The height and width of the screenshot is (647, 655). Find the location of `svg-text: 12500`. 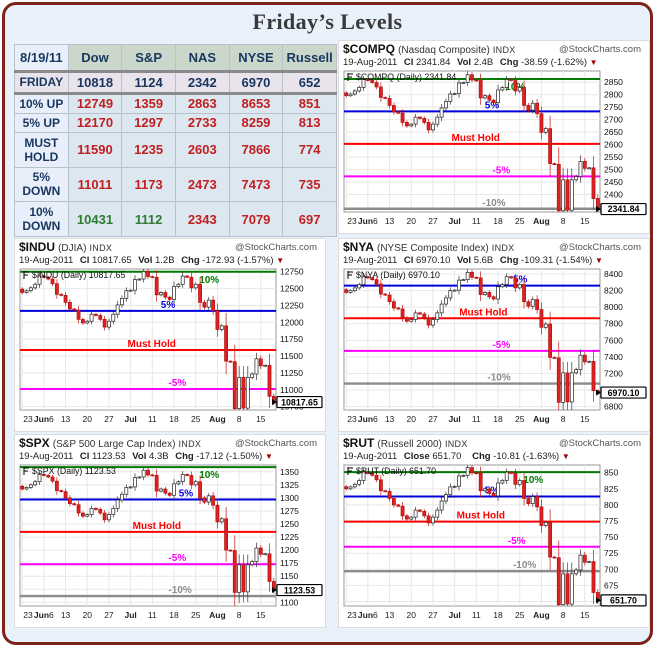

svg-text: 12500 is located at coordinates (292, 289).